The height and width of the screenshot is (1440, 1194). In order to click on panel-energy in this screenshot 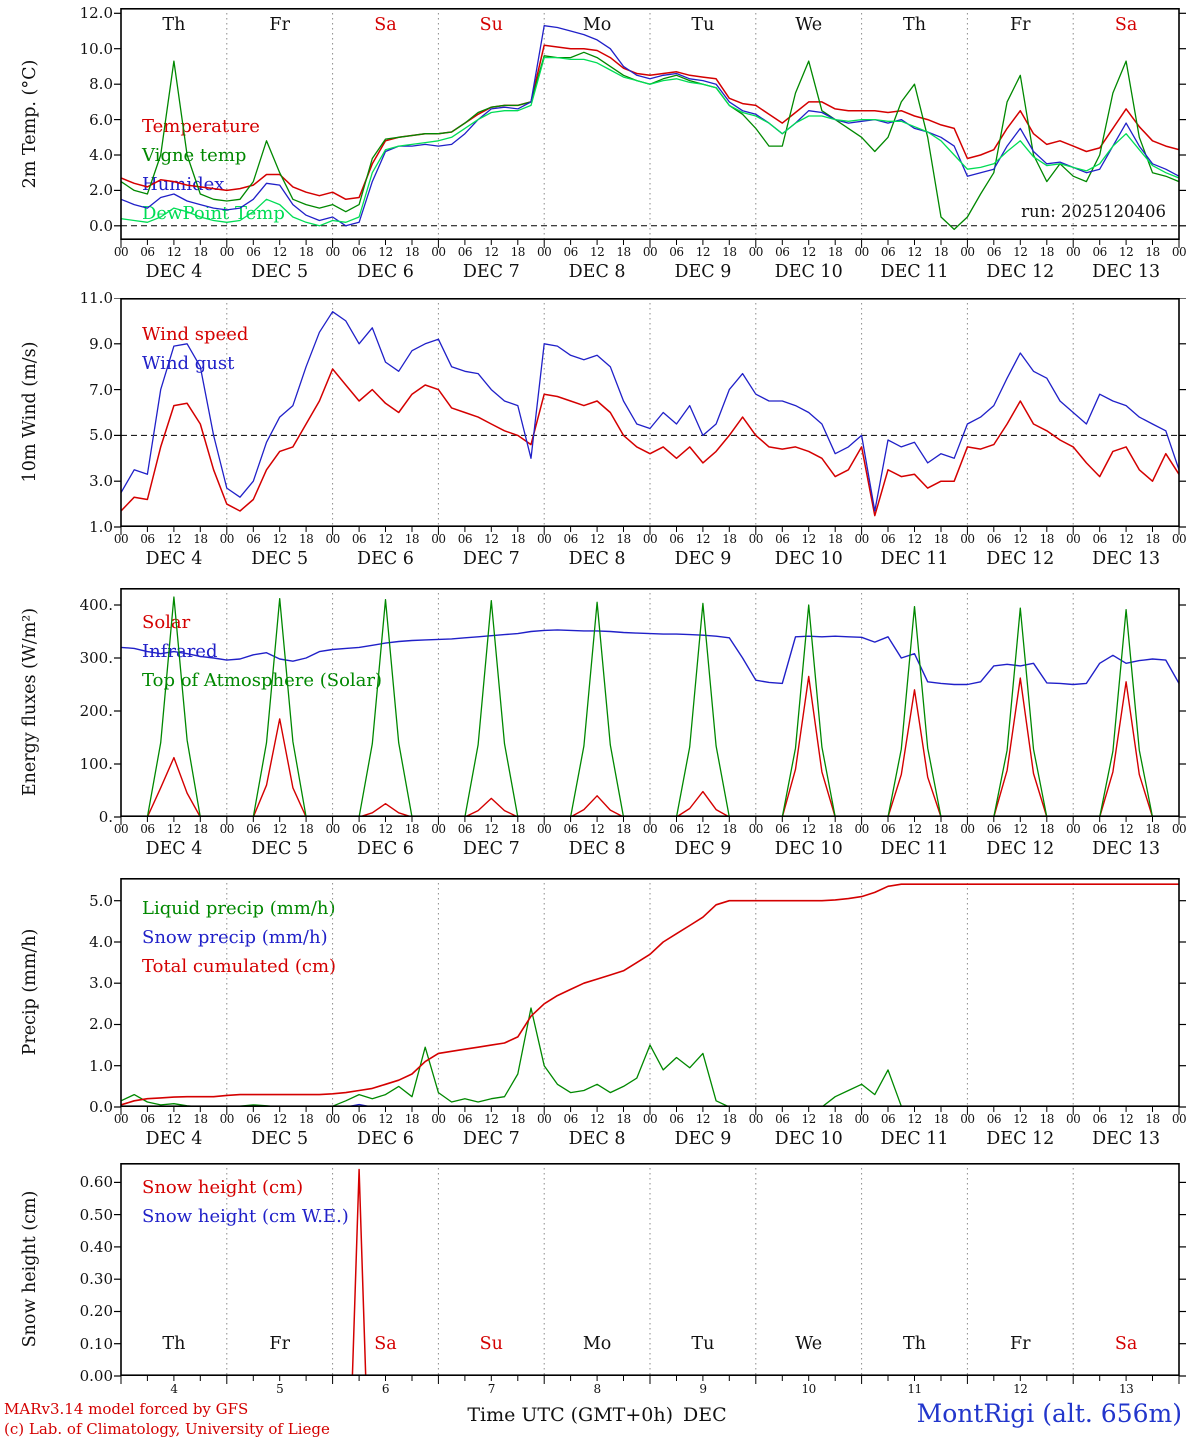, I will do `click(650, 706)`.